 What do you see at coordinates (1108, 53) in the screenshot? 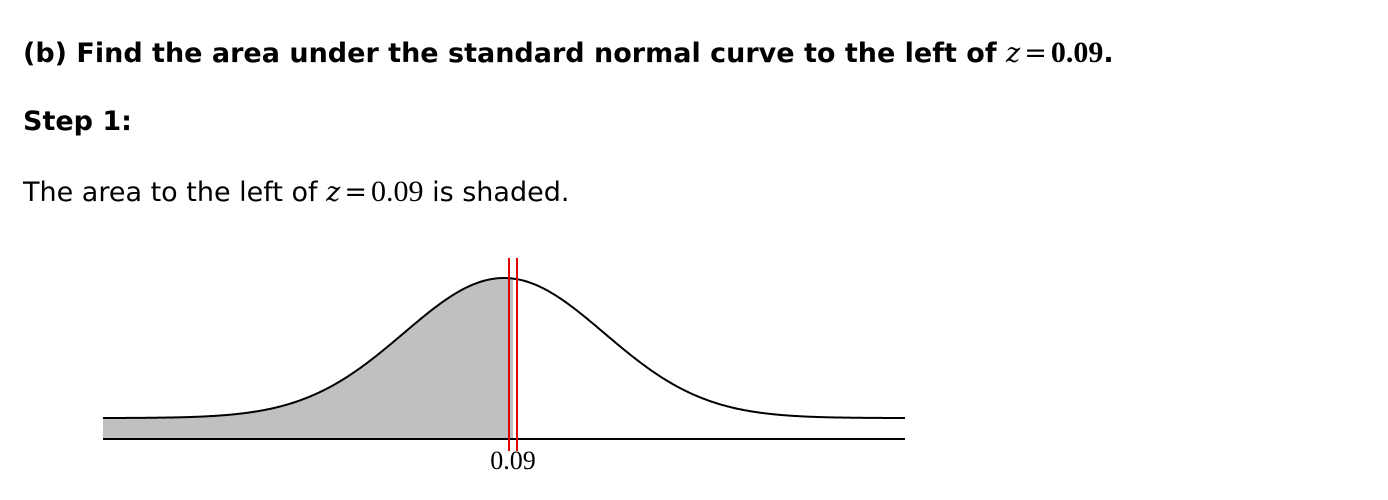
I see `question-period: .` at bounding box center [1108, 53].